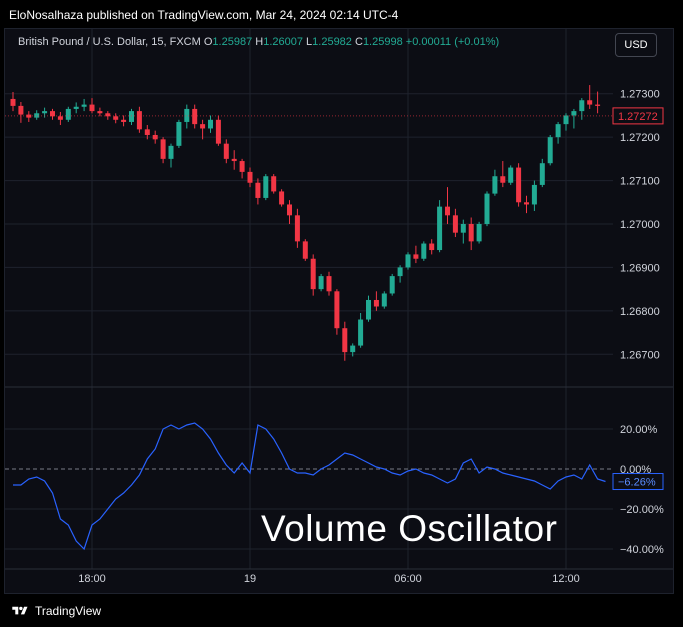  I want to click on price-tick-label: 1.27300, so click(640, 95).